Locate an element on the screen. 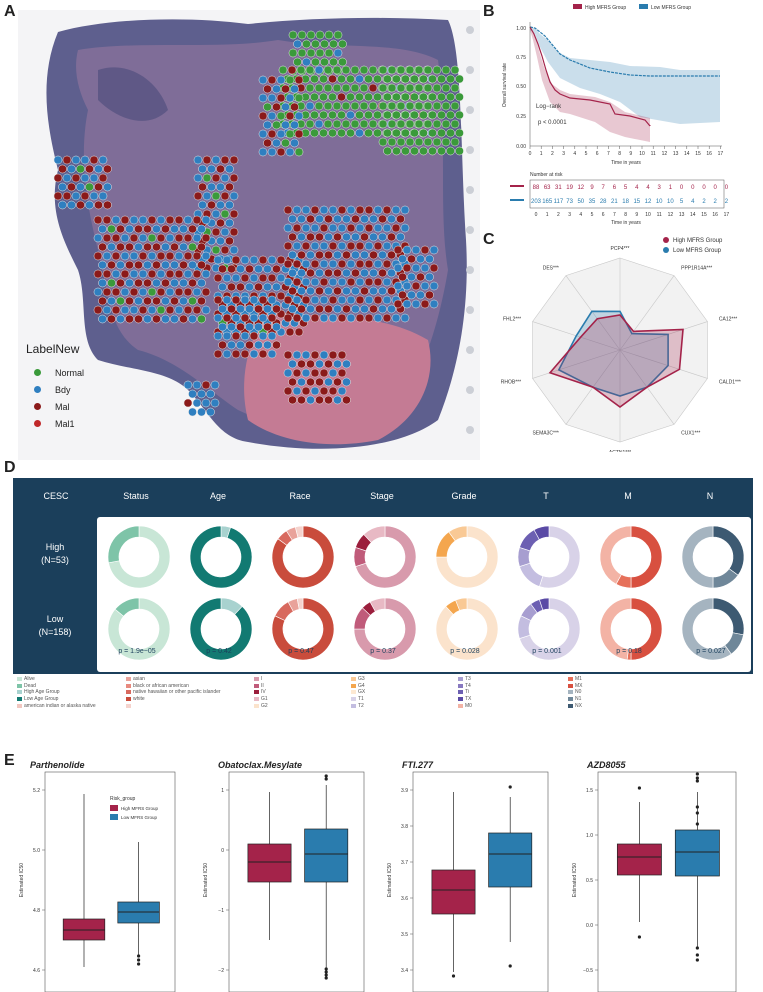 This screenshot has width=763, height=992. risk-row-high: 88 63 31 19 12 9 7 6 5 4 4 3 1 0 0 0 0 0 is located at coordinates (631, 188).